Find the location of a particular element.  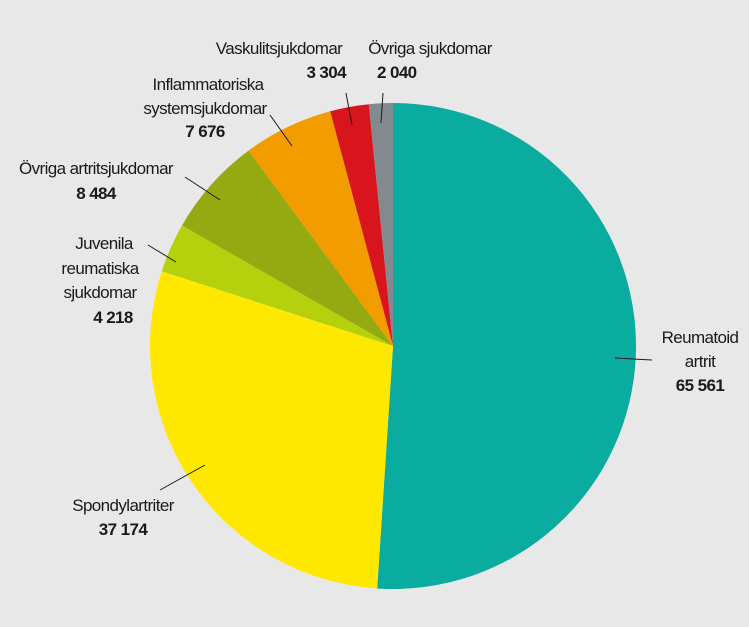

leader-line-spondyl is located at coordinates (182, 477).